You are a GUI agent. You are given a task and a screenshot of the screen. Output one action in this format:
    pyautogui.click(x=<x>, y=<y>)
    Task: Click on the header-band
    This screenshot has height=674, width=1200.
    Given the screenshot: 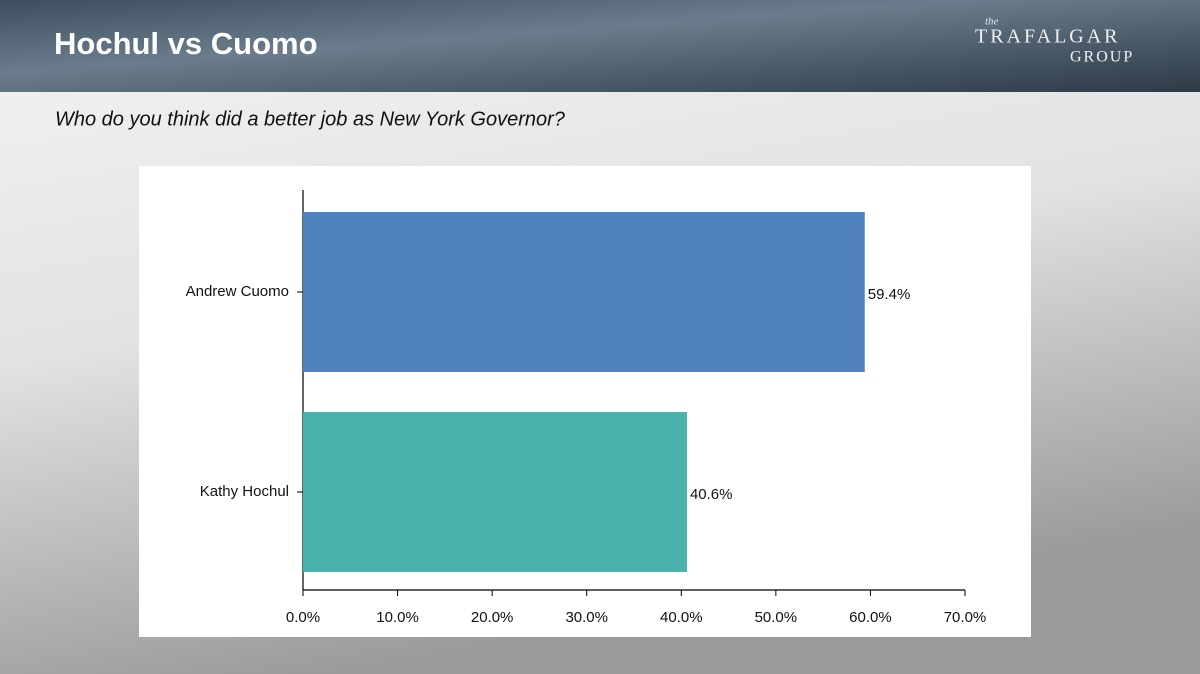 What is the action you would take?
    pyautogui.click(x=600, y=46)
    